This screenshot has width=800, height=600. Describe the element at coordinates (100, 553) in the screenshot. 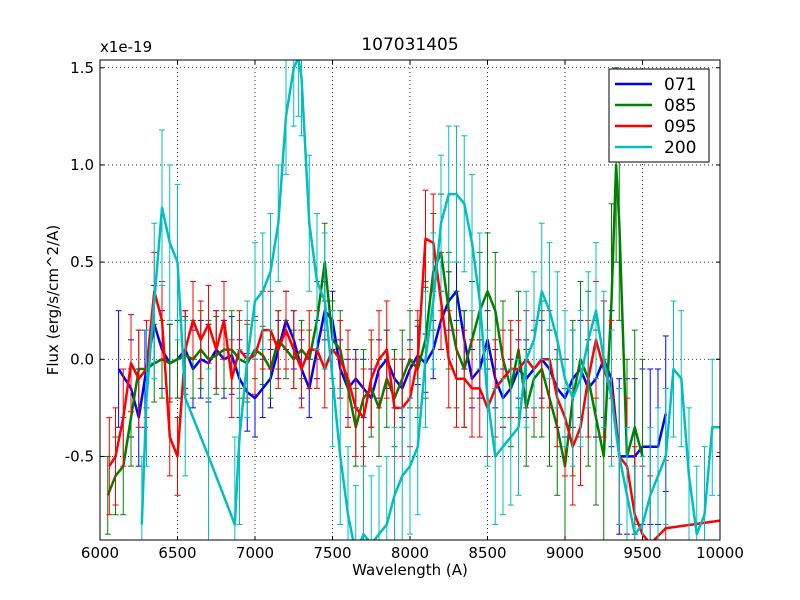

I see `x-tick-label: 6000` at that location.